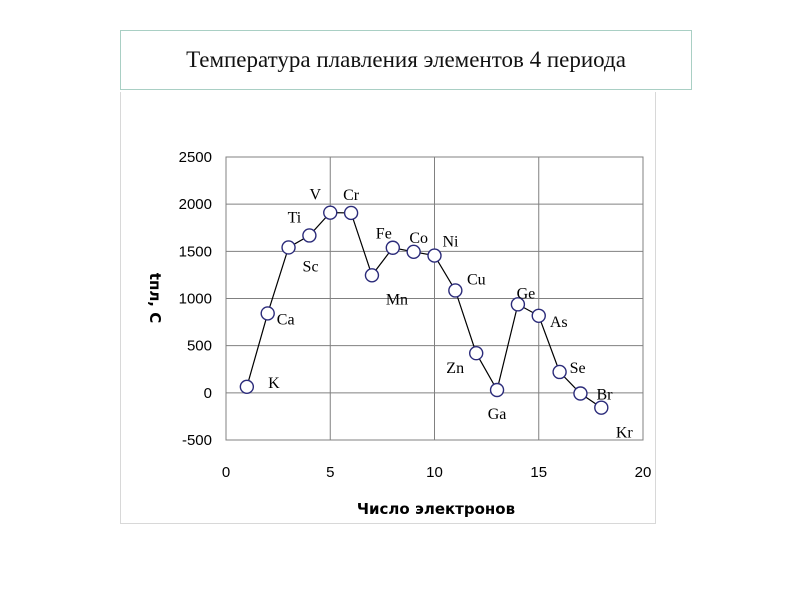 This screenshot has height=600, width=800. Describe the element at coordinates (351, 213) in the screenshot. I see `data-point-cr` at that location.